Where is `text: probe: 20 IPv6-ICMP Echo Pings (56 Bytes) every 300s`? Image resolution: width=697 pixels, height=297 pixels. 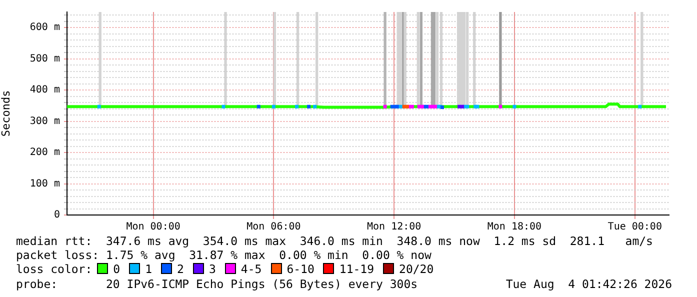
text: probe: 20 IPv6-ICMP Echo Pings (56 Bytes) every 300s is located at coordinates (217, 283).